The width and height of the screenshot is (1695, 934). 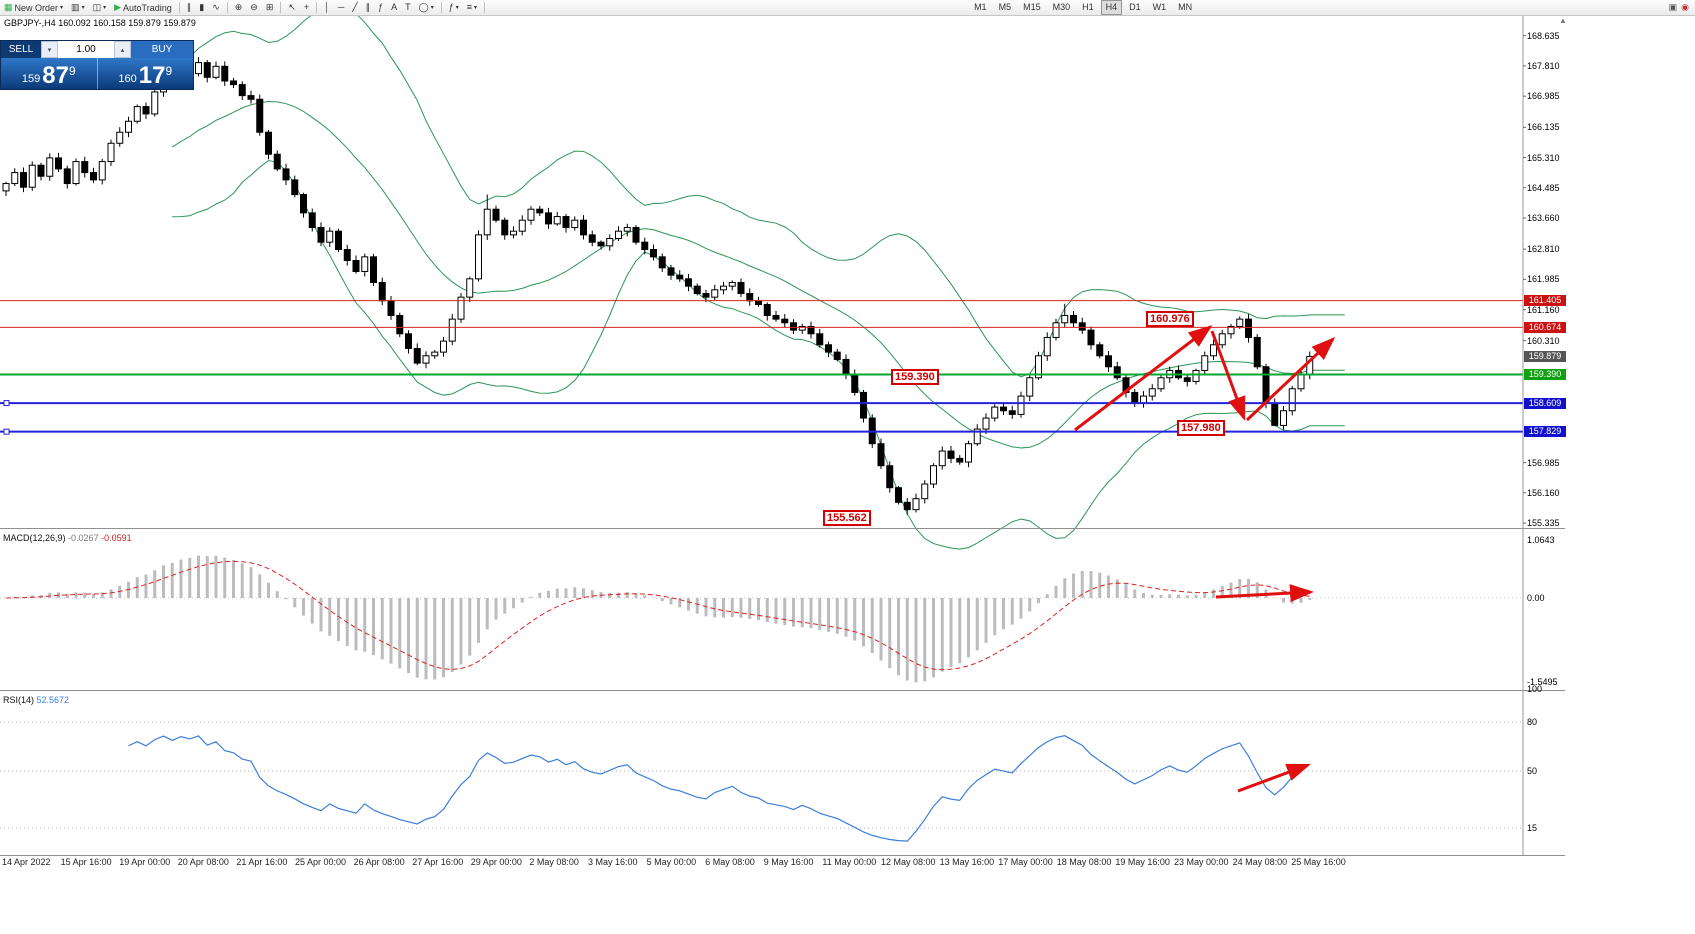 What do you see at coordinates (454, 7) in the screenshot?
I see `indicators-button: ƒ ▾` at bounding box center [454, 7].